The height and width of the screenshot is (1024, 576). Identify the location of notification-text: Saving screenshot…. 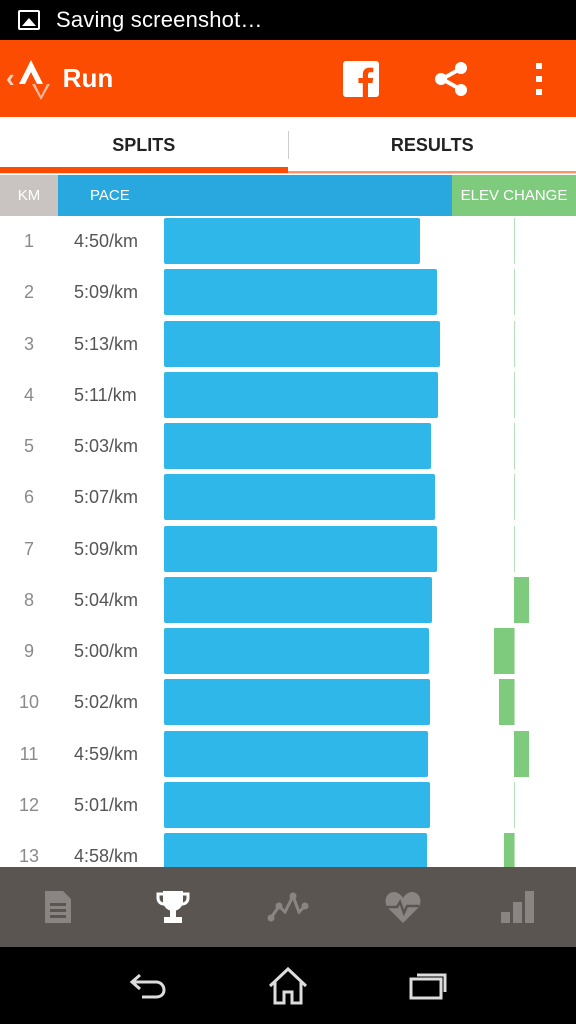
(159, 19).